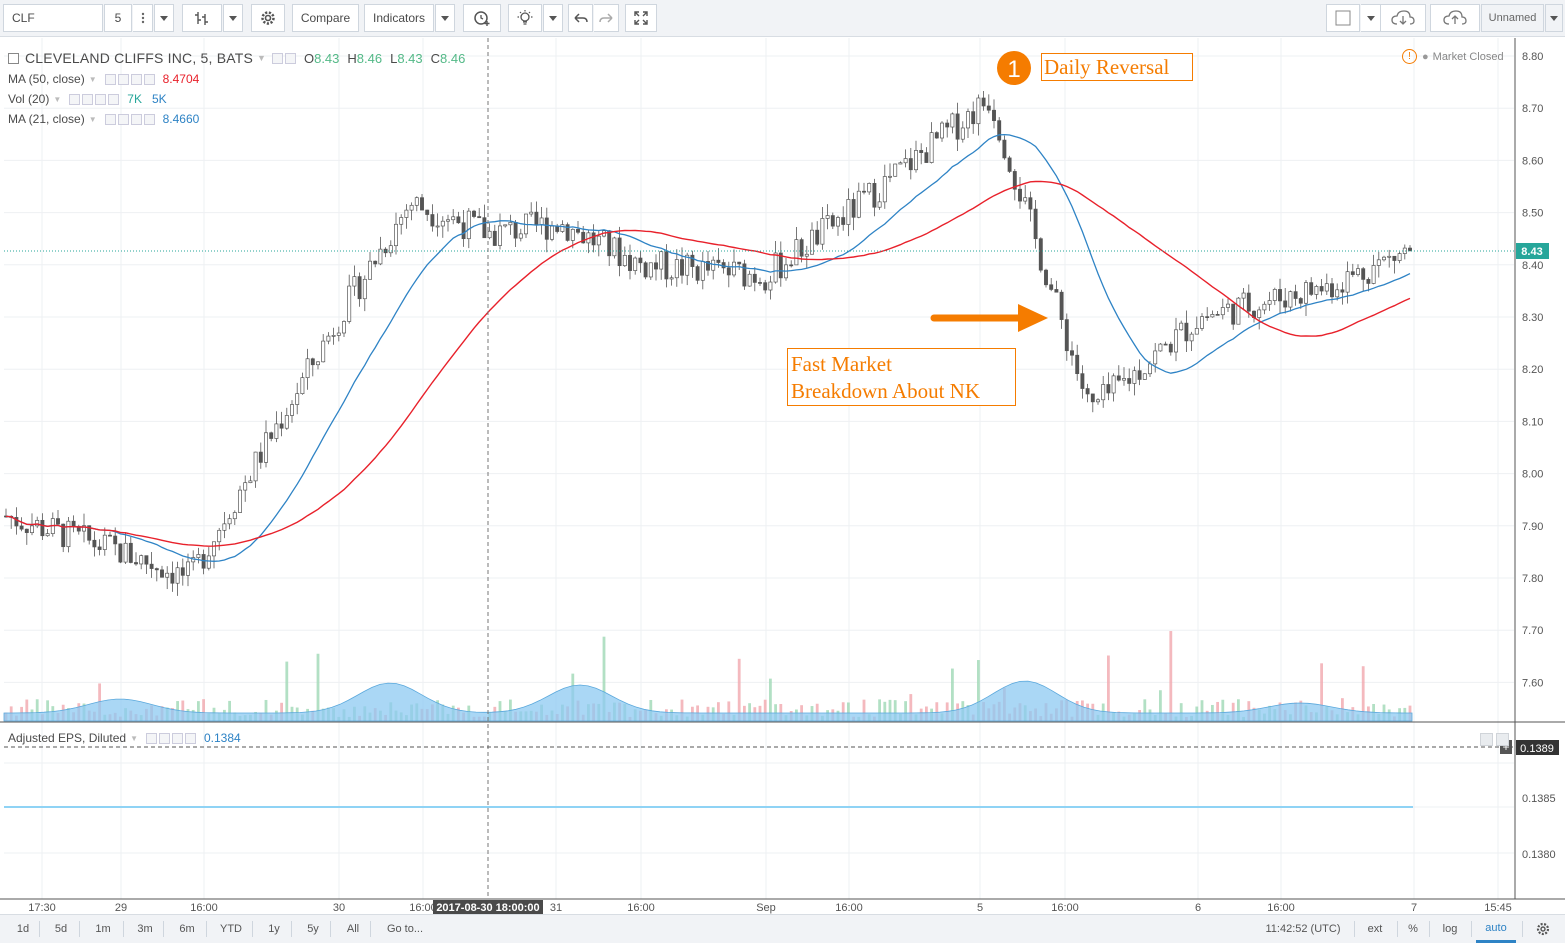 The image size is (1565, 943). Describe the element at coordinates (145, 929) in the screenshot. I see `range-button-3m: 3m` at that location.